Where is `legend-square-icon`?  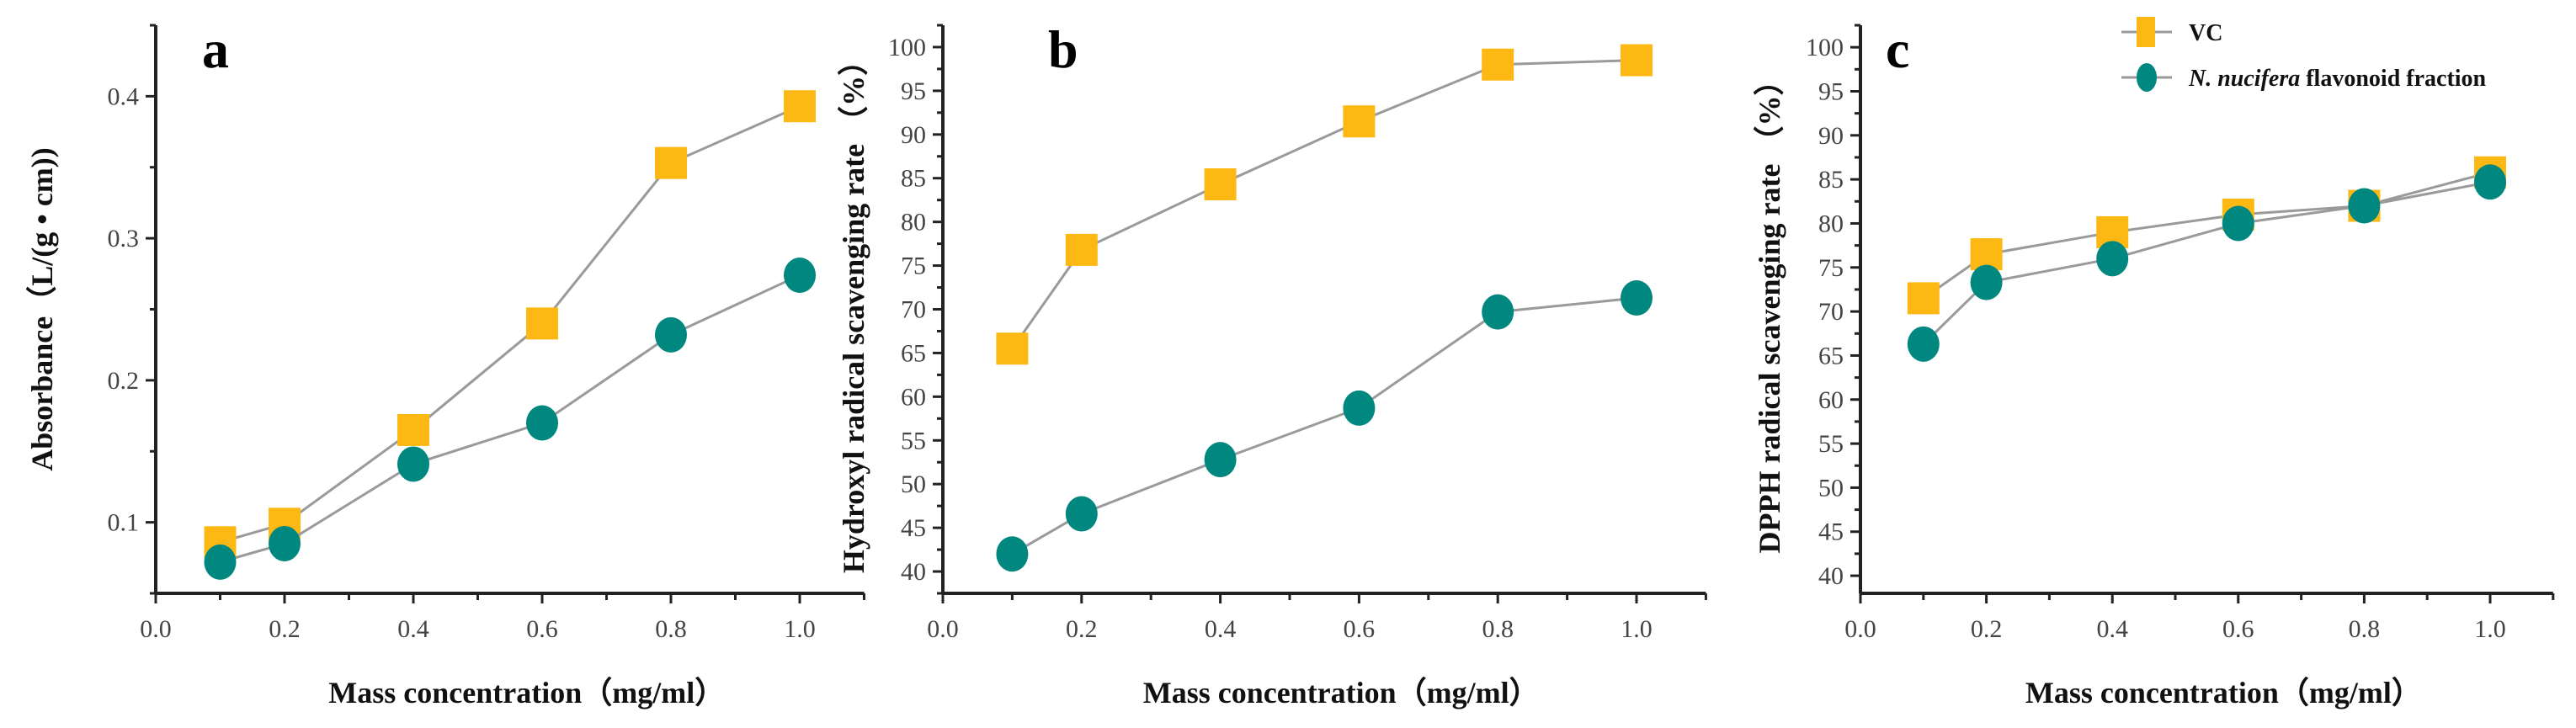 legend-square-icon is located at coordinates (2146, 32).